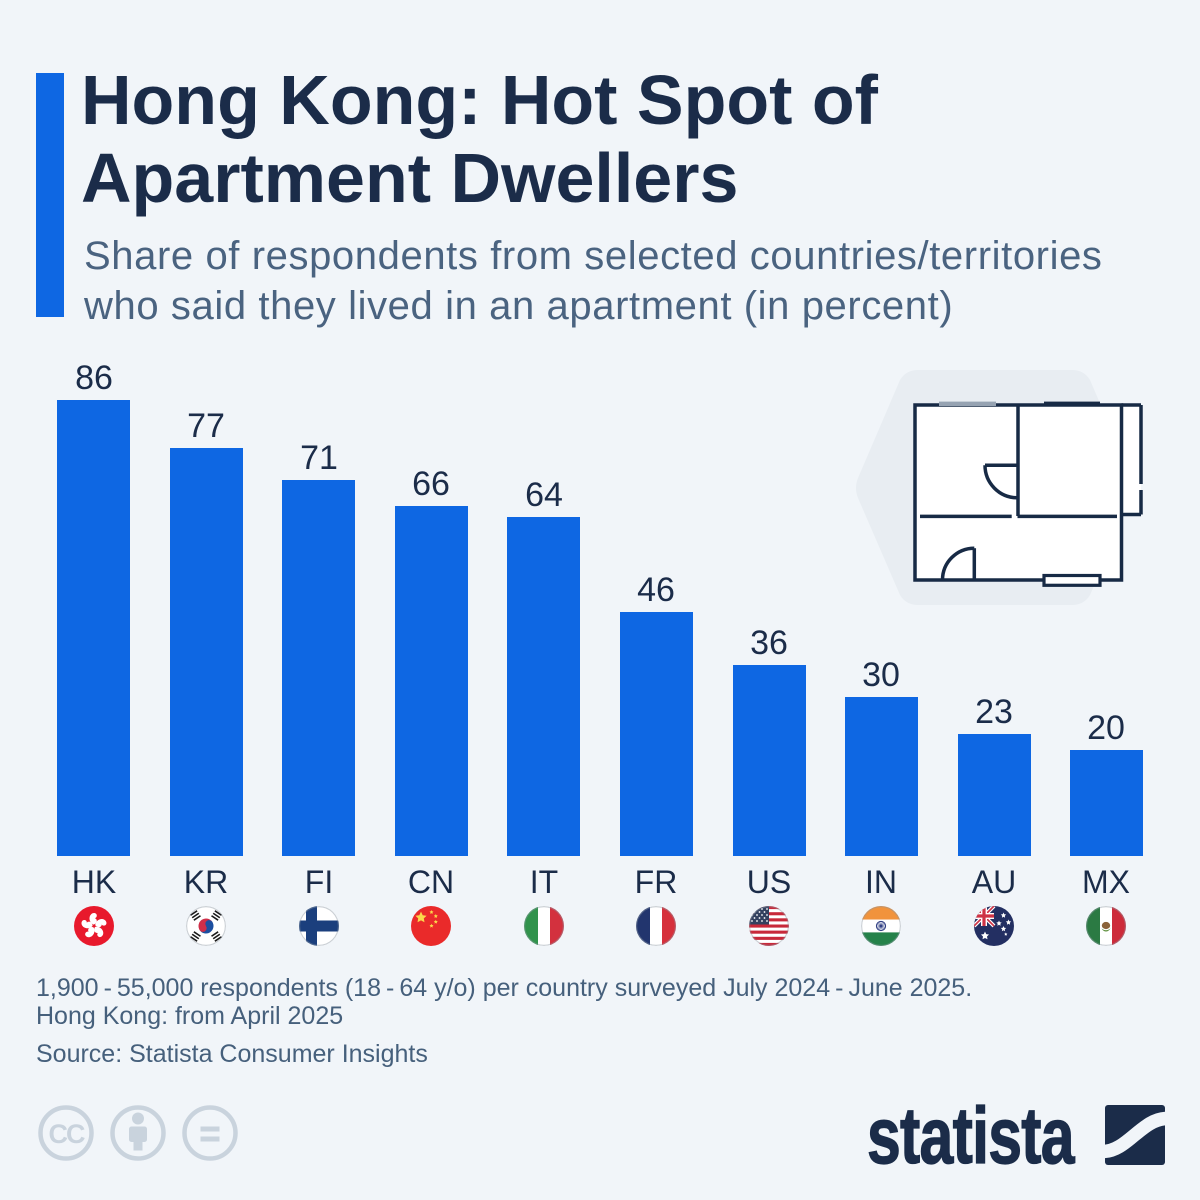 Image resolution: width=1200 pixels, height=1200 pixels. Describe the element at coordinates (67, 1134) in the screenshot. I see `svg-text: CC` at that location.